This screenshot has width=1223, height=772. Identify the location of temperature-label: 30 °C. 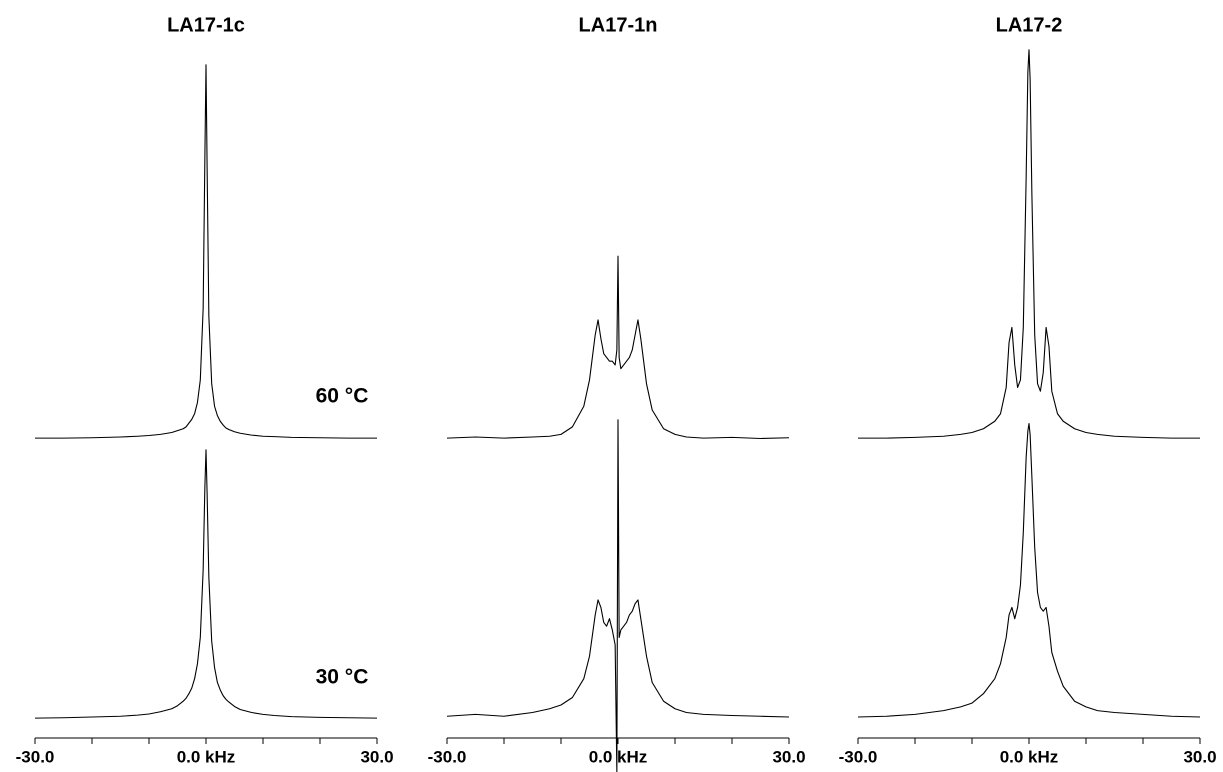
(342, 677).